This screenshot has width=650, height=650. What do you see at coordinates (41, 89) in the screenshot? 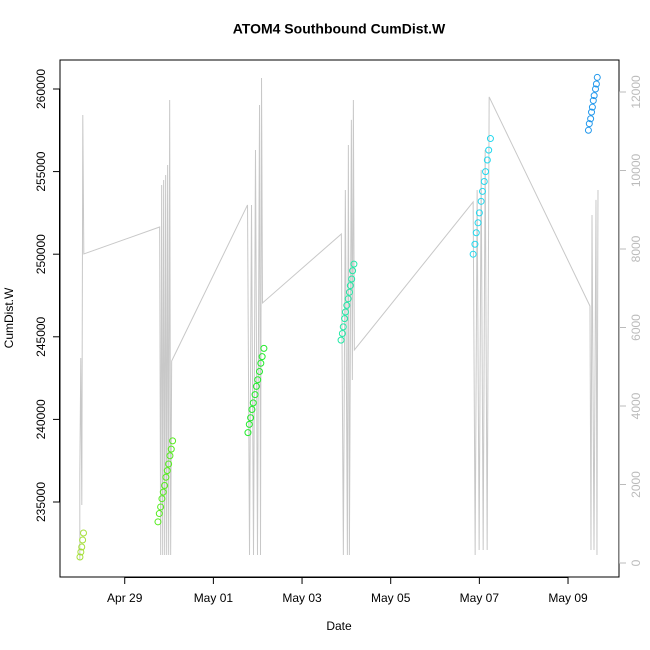
I see `y-tick-label: 260000` at bounding box center [41, 89].